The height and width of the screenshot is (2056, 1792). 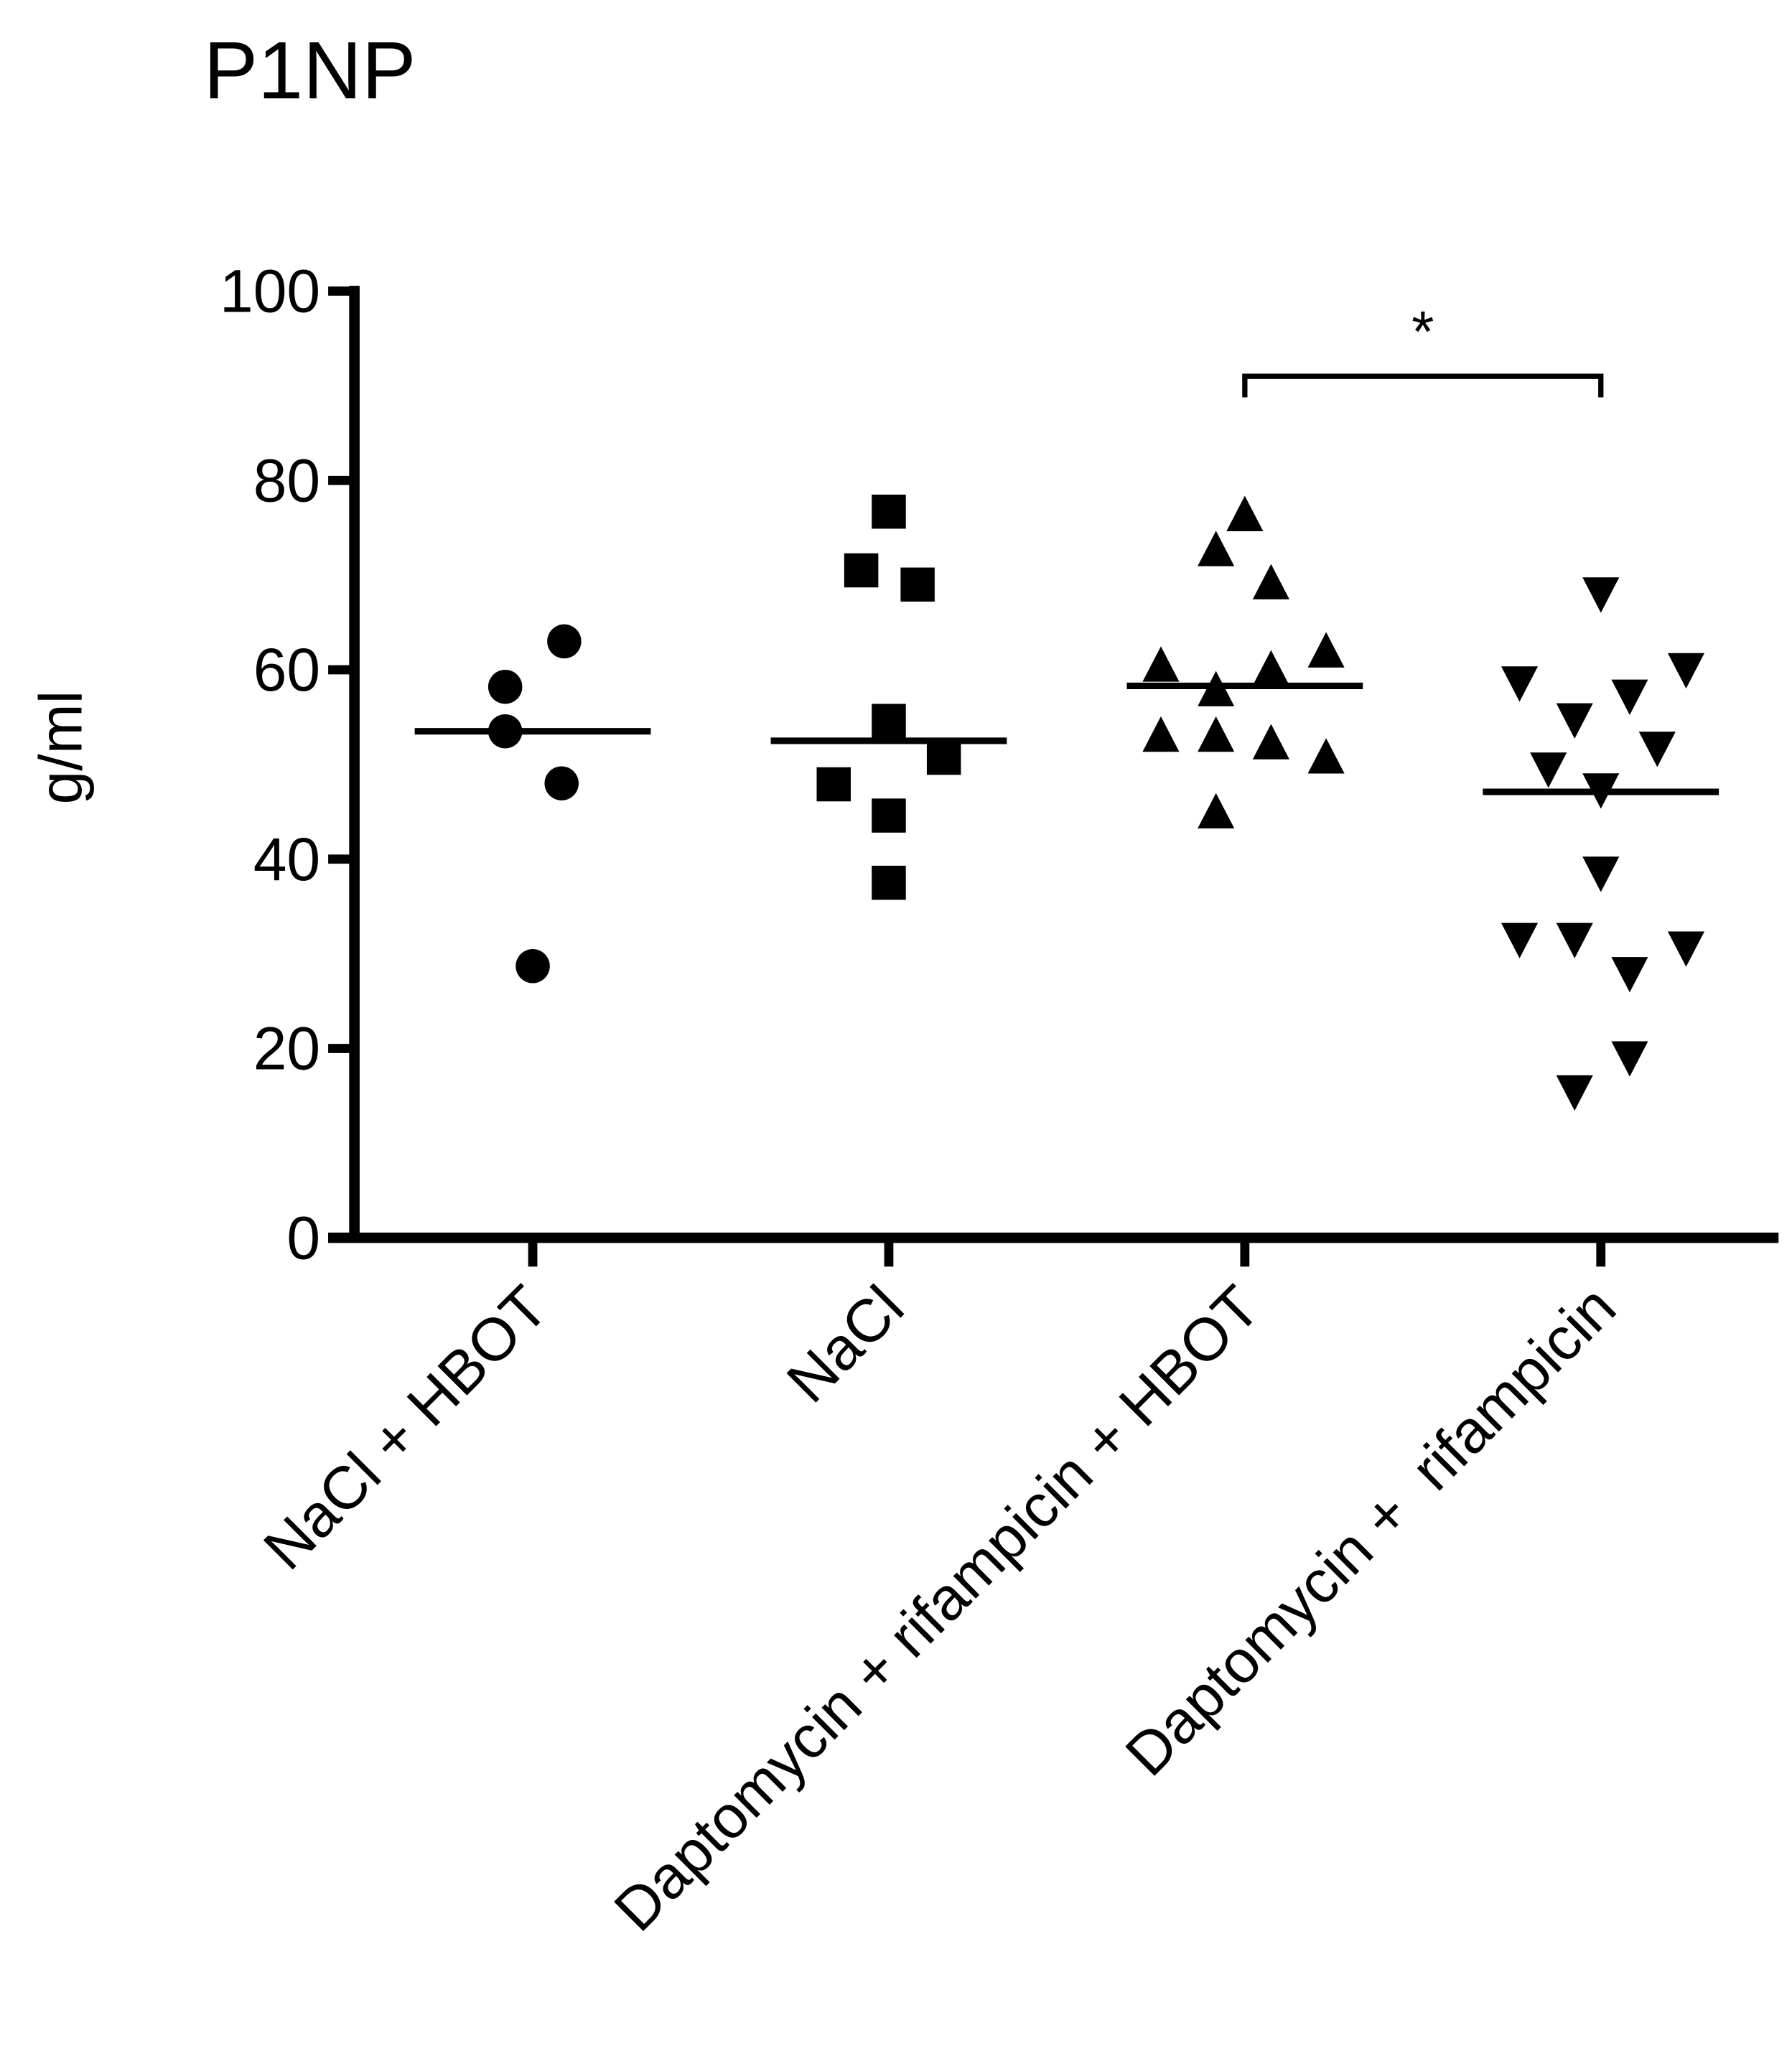 What do you see at coordinates (845, 1344) in the screenshot?
I see `x-tick-label: NaCl` at bounding box center [845, 1344].